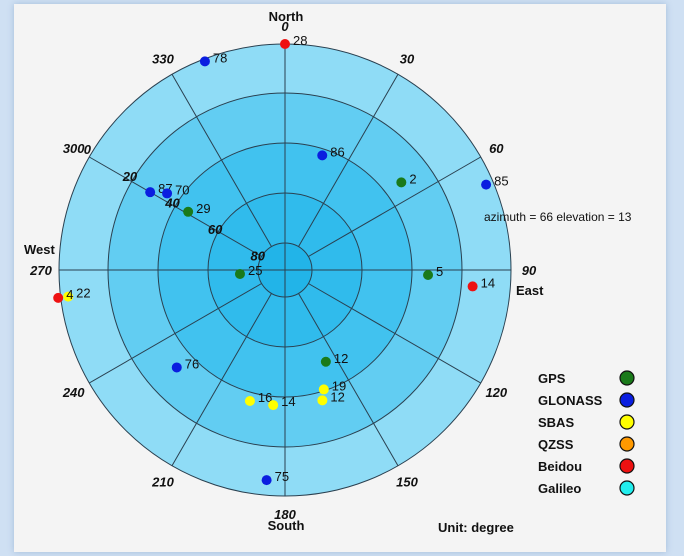 This screenshot has height=556, width=684. I want to click on satellite-prn-label: 75, so click(282, 476).